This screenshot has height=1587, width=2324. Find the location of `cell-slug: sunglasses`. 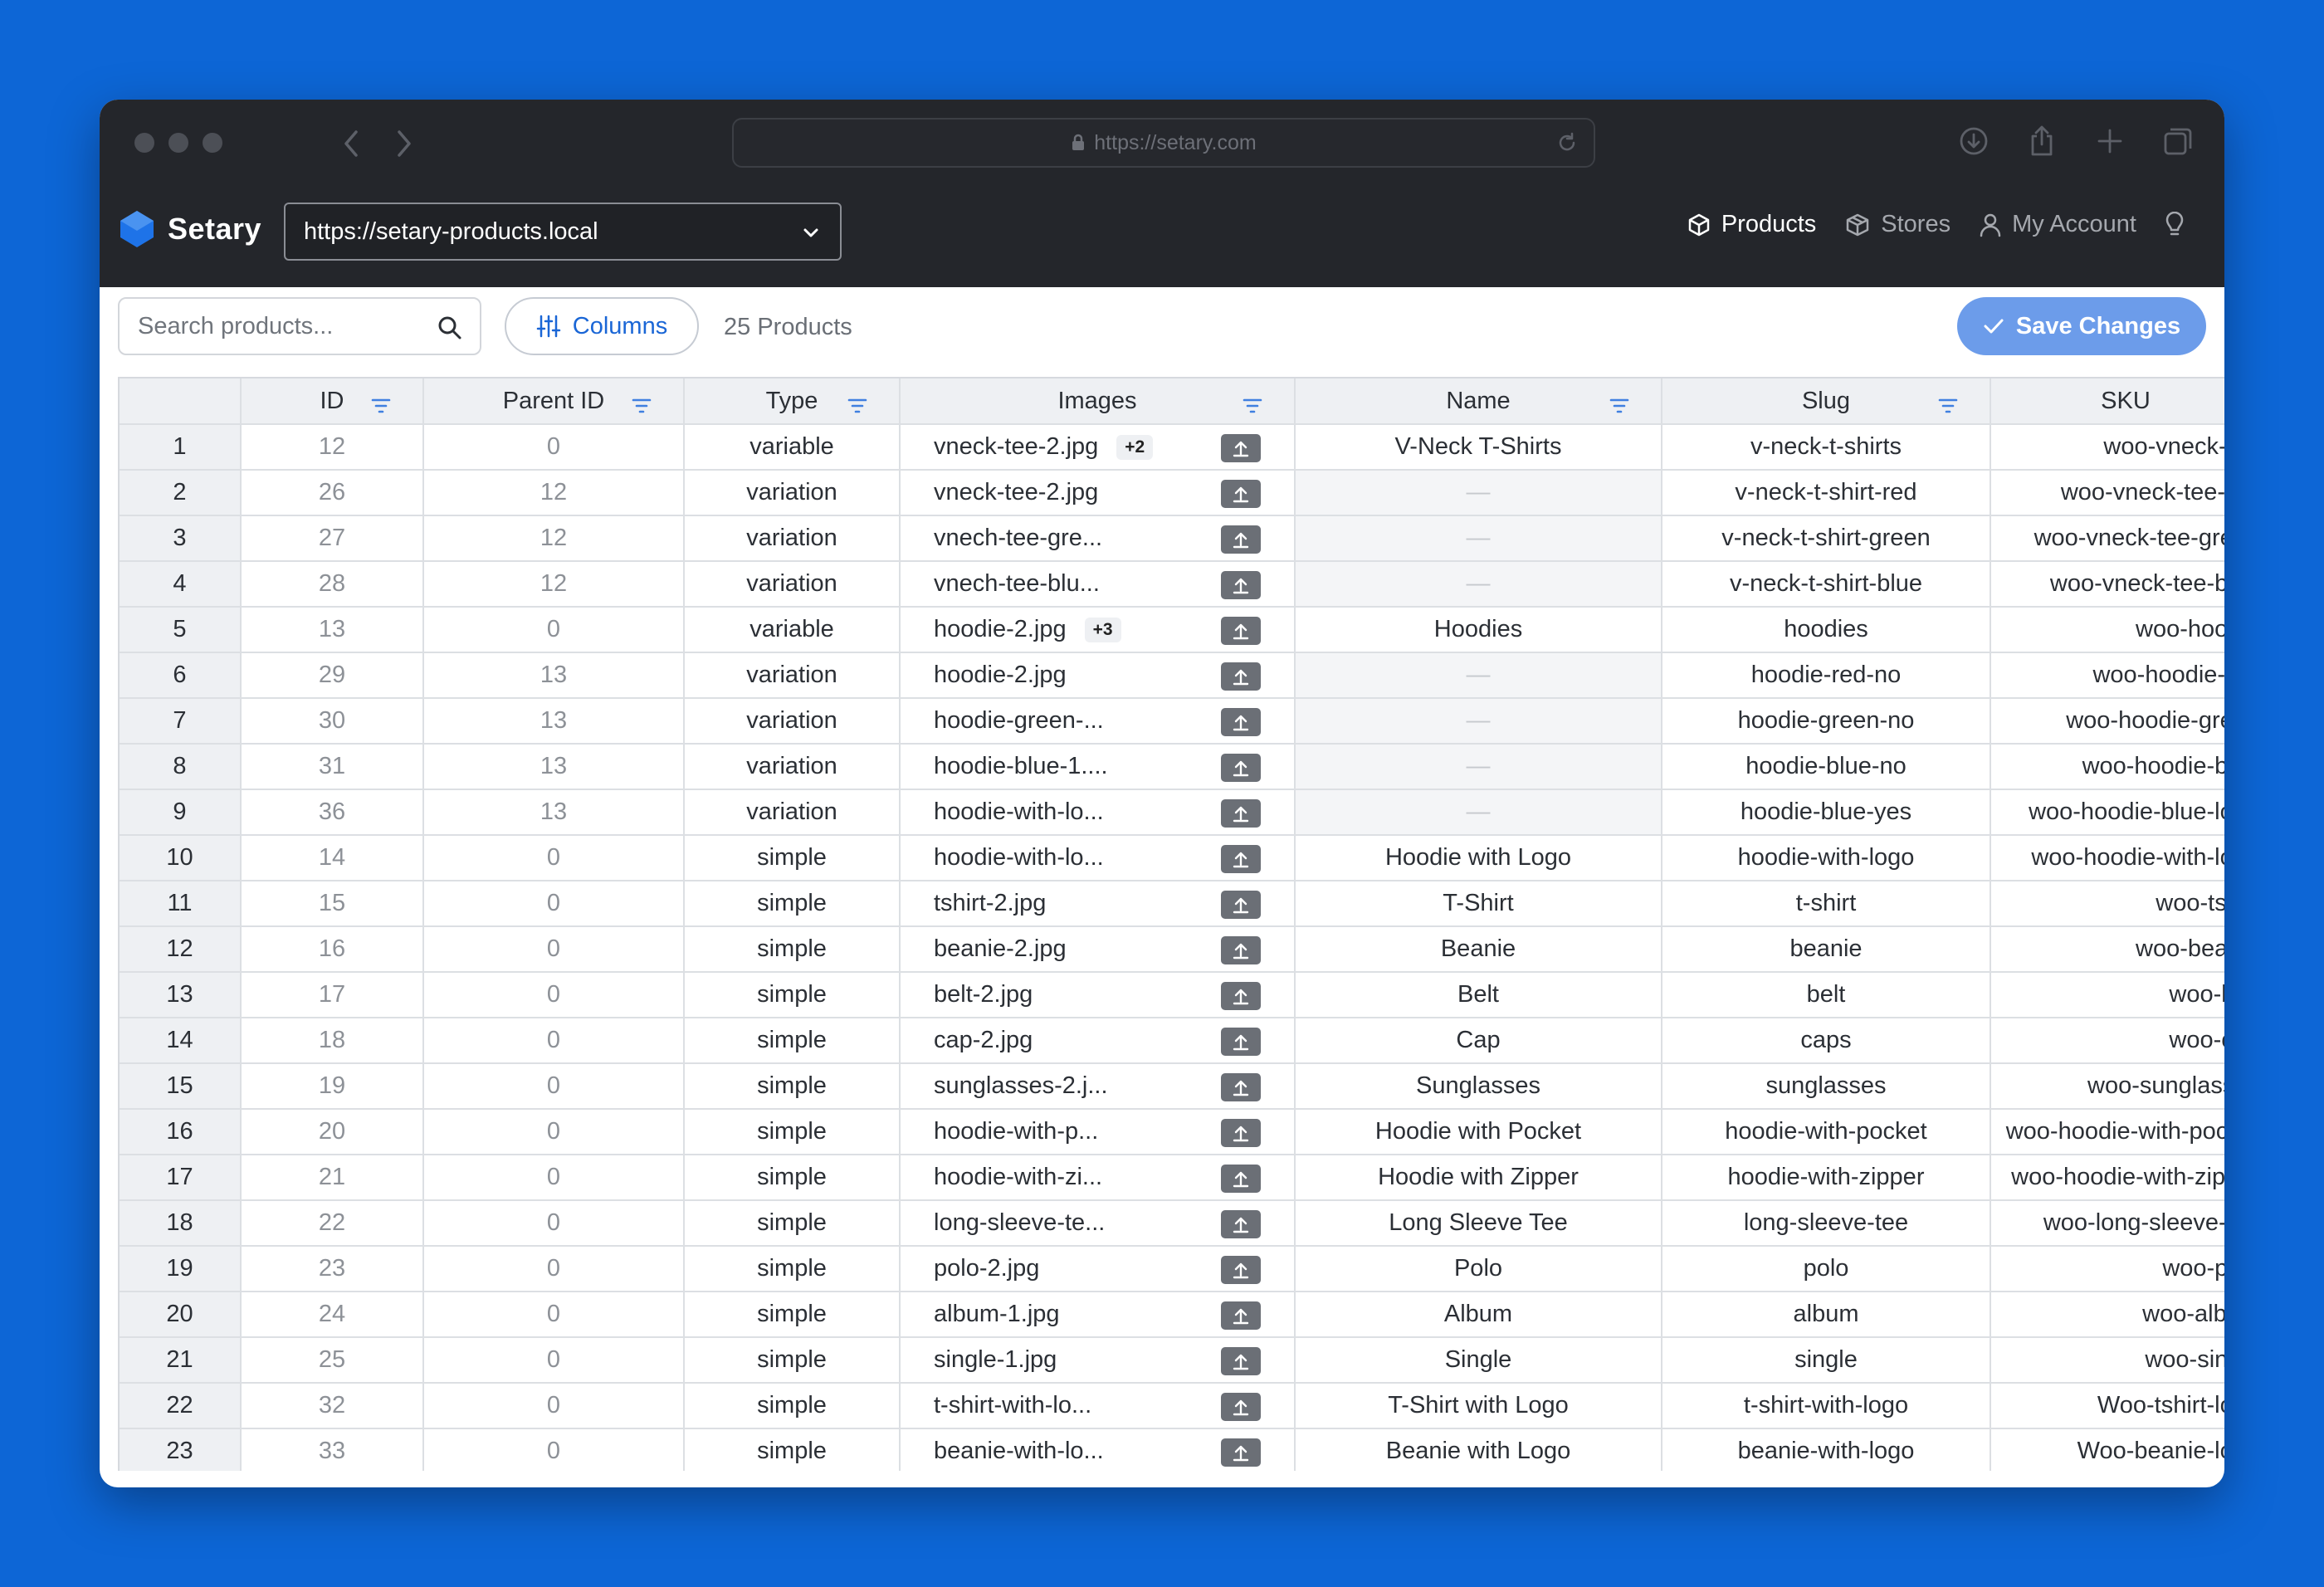

cell-slug: sunglasses is located at coordinates (1827, 1086).